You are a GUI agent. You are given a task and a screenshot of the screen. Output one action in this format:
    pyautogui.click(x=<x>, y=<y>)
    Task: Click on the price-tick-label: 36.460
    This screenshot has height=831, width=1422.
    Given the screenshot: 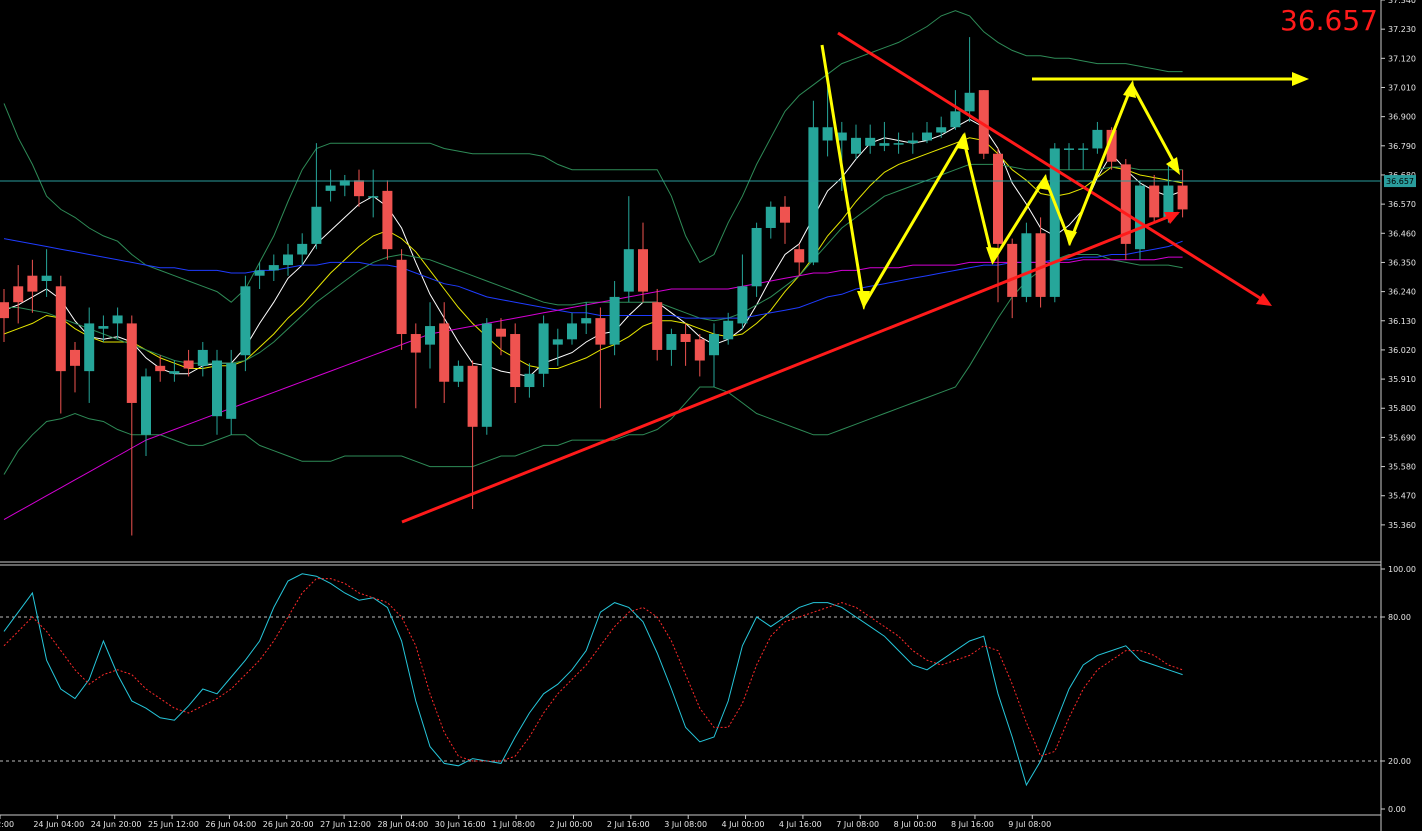 What is the action you would take?
    pyautogui.click(x=1402, y=233)
    